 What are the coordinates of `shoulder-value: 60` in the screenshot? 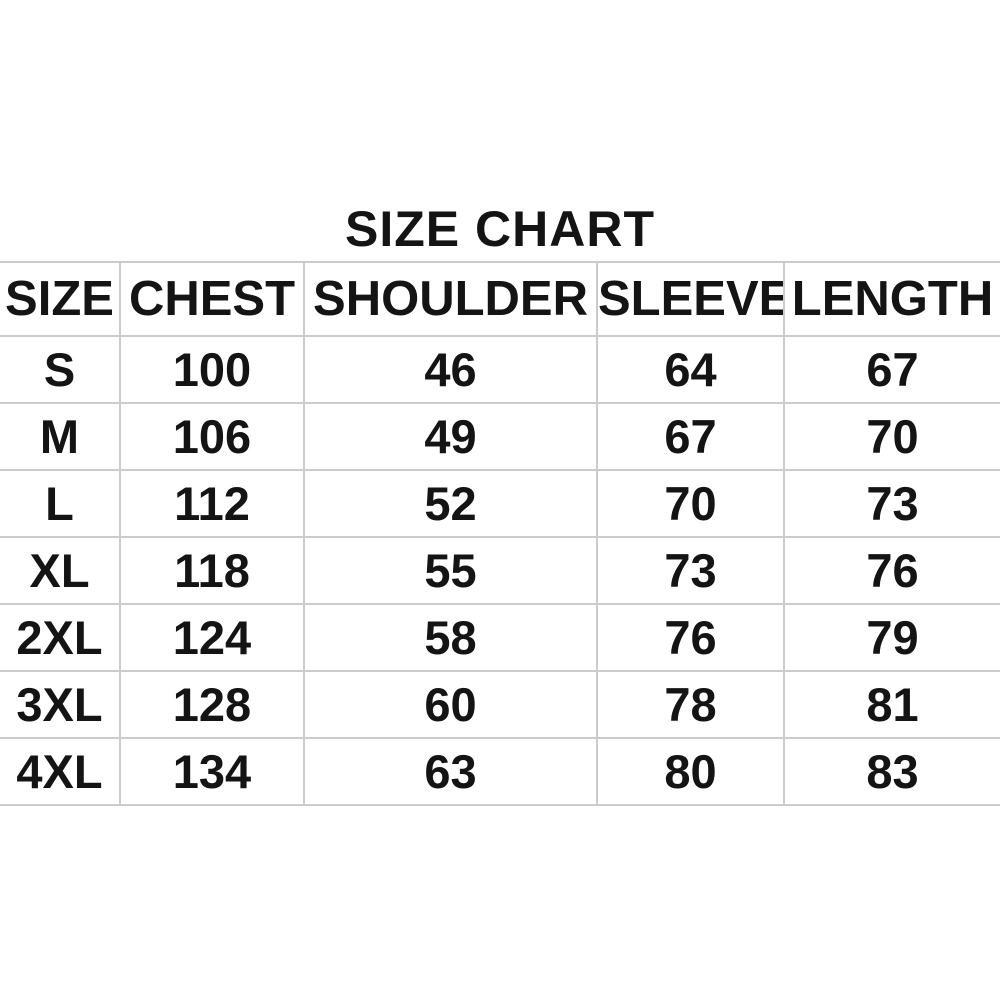 It's located at (450, 704).